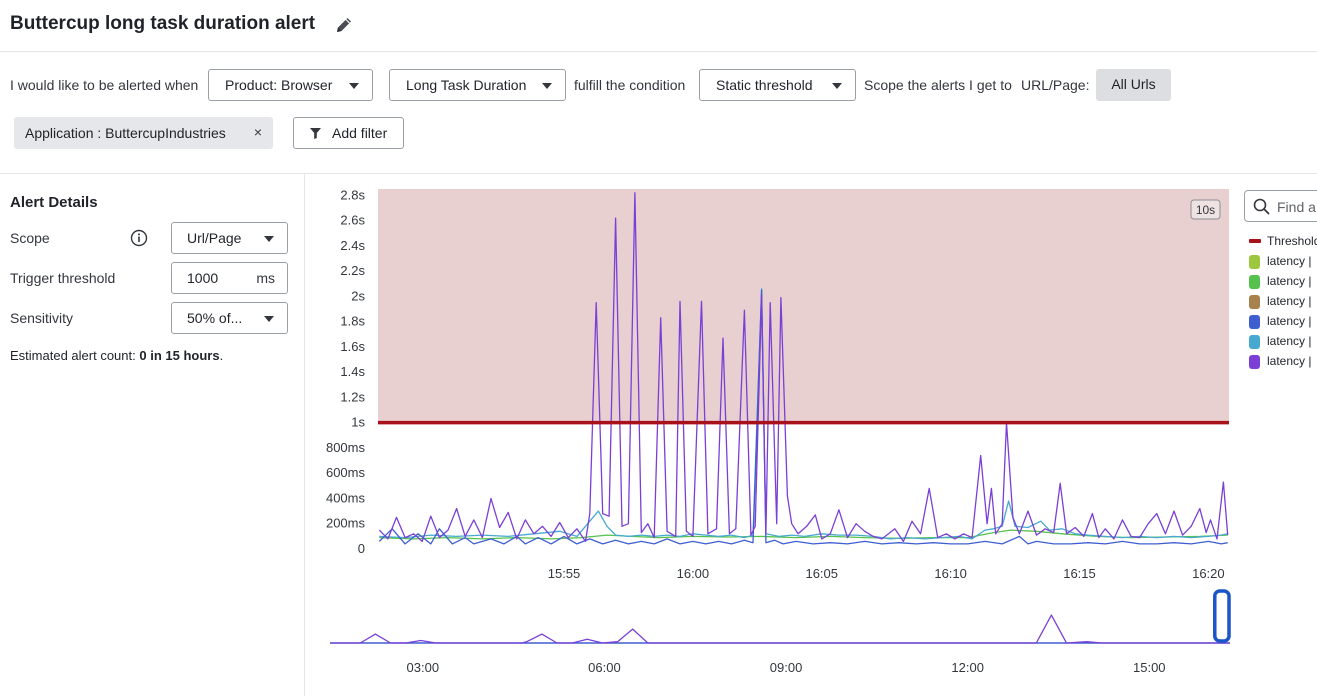  Describe the element at coordinates (1292, 241) in the screenshot. I see `legend-label: Threshold` at that location.